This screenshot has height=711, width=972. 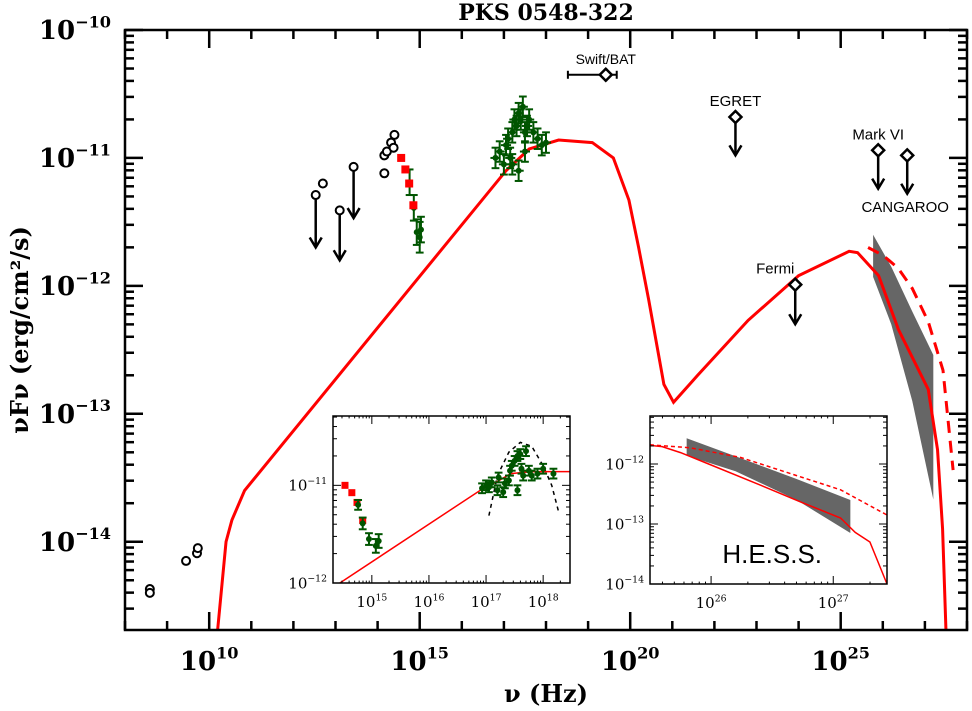 What do you see at coordinates (833, 602) in the screenshot?
I see `x-tick-label: 1027` at bounding box center [833, 602].